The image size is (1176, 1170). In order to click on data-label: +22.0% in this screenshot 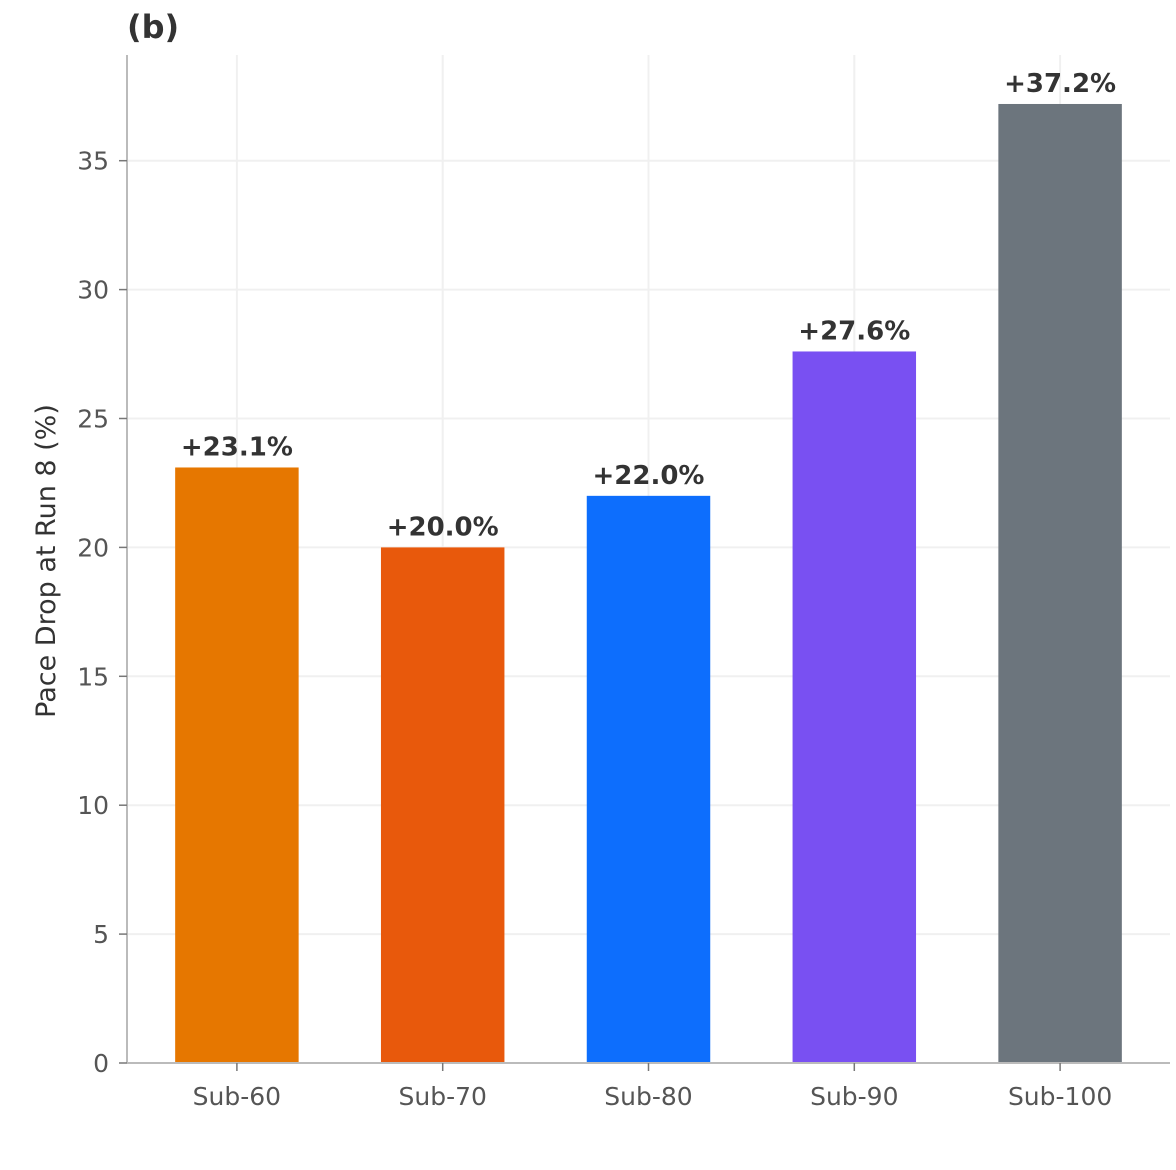, I will do `click(649, 476)`.